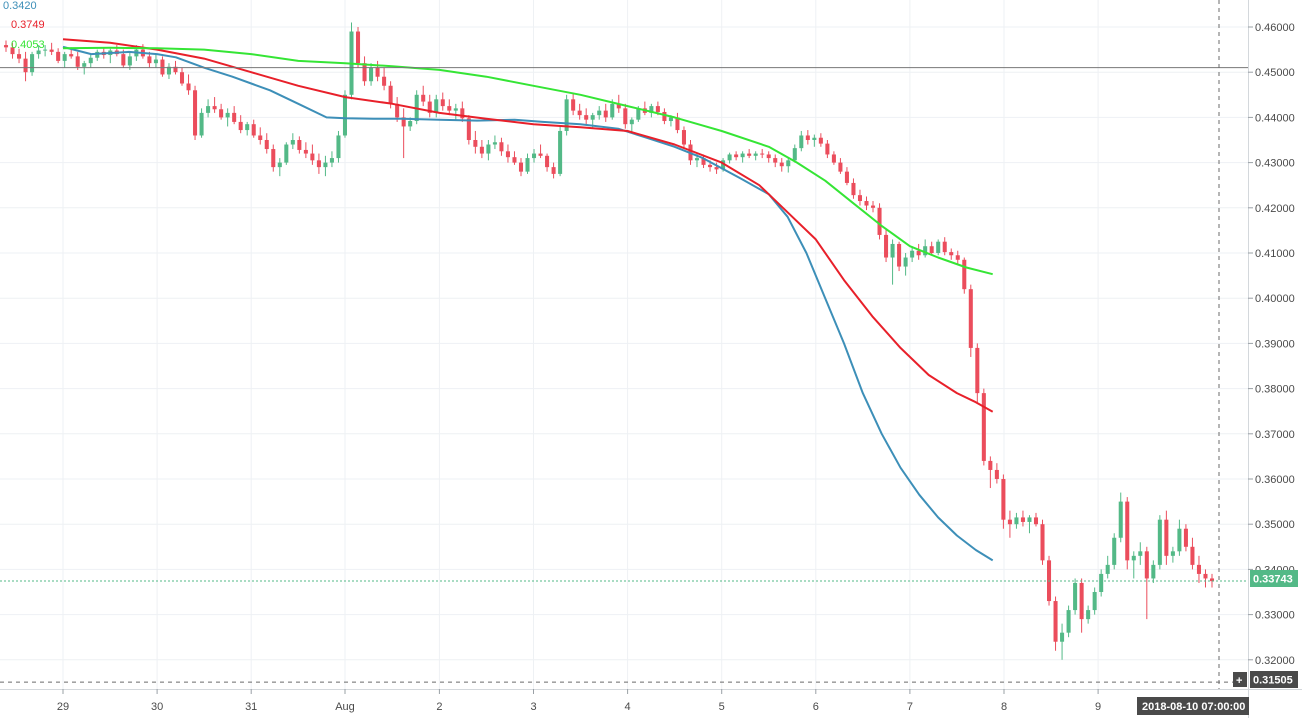  What do you see at coordinates (1098, 707) in the screenshot?
I see `x-tick-label: 9` at bounding box center [1098, 707].